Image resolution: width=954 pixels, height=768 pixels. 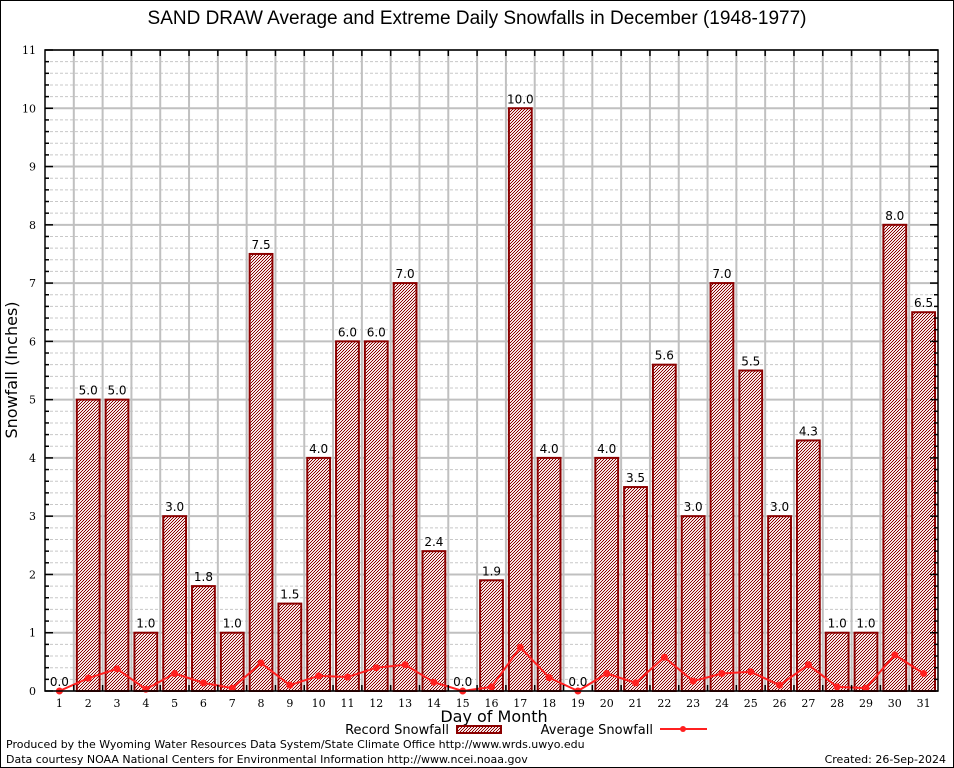 I want to click on bar-label: 7.5, so click(x=261, y=245).